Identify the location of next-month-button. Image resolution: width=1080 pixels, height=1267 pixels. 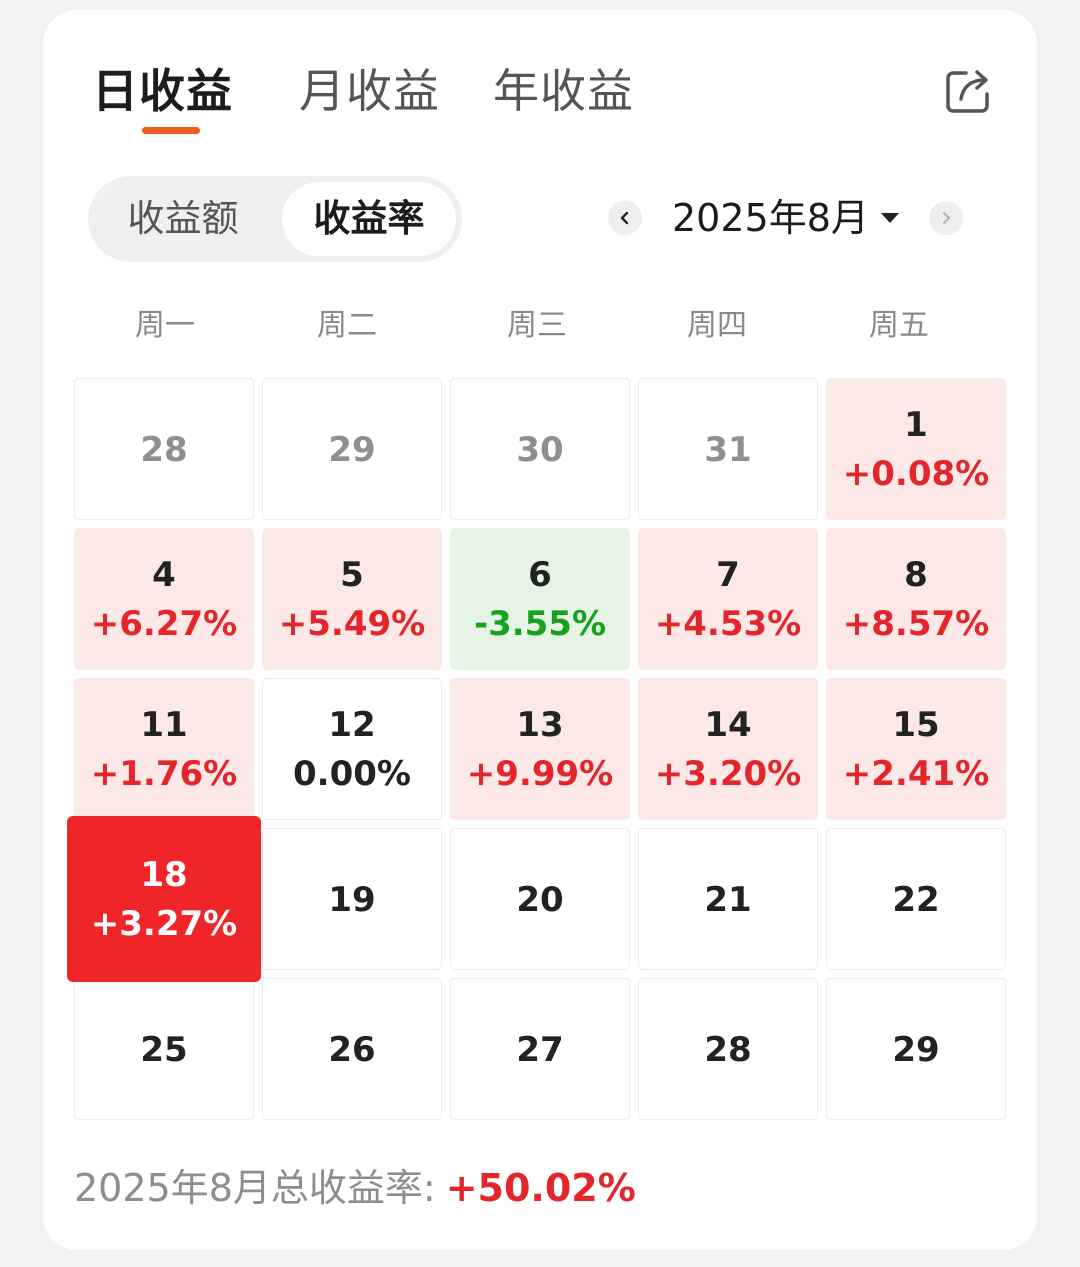
(946, 218).